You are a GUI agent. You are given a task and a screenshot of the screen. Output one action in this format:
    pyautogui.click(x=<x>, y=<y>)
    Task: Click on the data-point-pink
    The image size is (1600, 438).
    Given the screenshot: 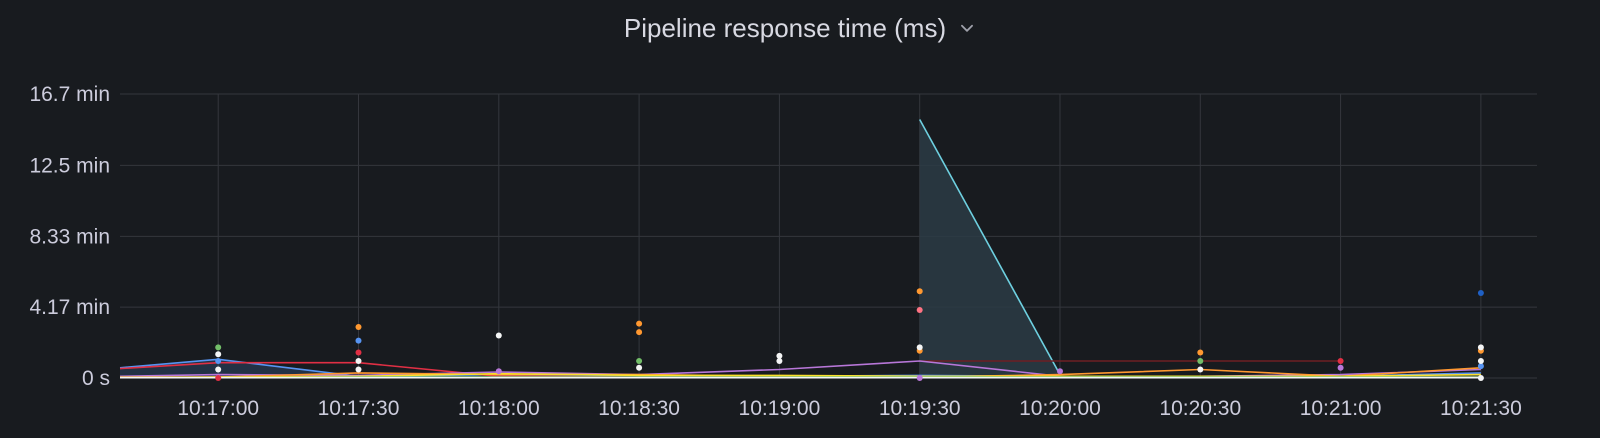 What is the action you would take?
    pyautogui.click(x=919, y=310)
    